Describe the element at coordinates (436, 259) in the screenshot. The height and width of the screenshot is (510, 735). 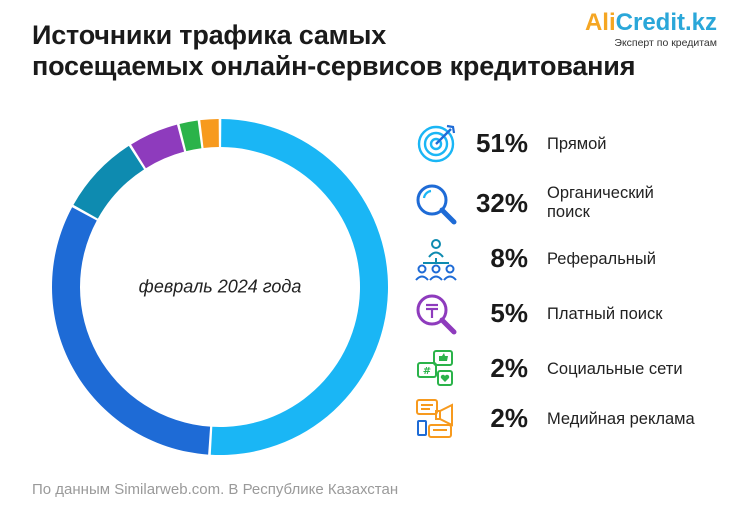
I see `referral-network-icon` at that location.